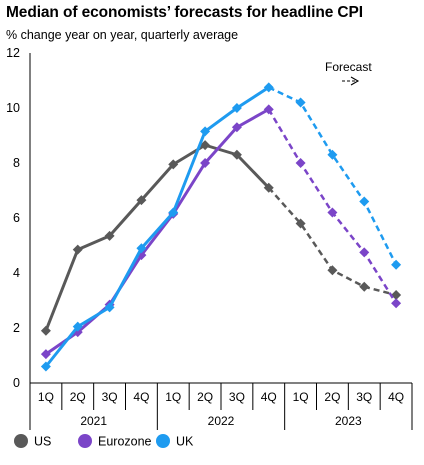 Image resolution: width=424 pixels, height=465 pixels. I want to click on legend-label: US, so click(42, 442).